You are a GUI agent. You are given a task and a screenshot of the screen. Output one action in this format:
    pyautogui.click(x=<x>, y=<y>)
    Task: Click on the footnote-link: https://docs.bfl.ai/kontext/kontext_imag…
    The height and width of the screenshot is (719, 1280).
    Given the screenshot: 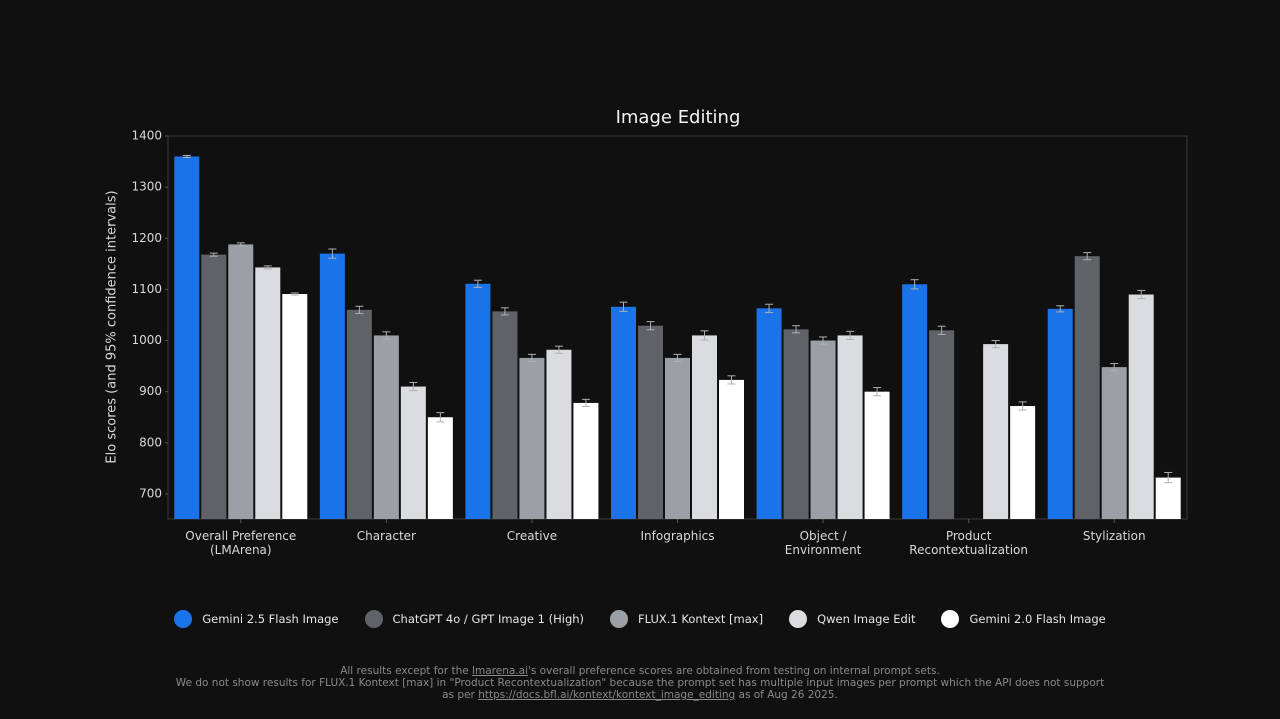 What is the action you would take?
    pyautogui.click(x=607, y=695)
    